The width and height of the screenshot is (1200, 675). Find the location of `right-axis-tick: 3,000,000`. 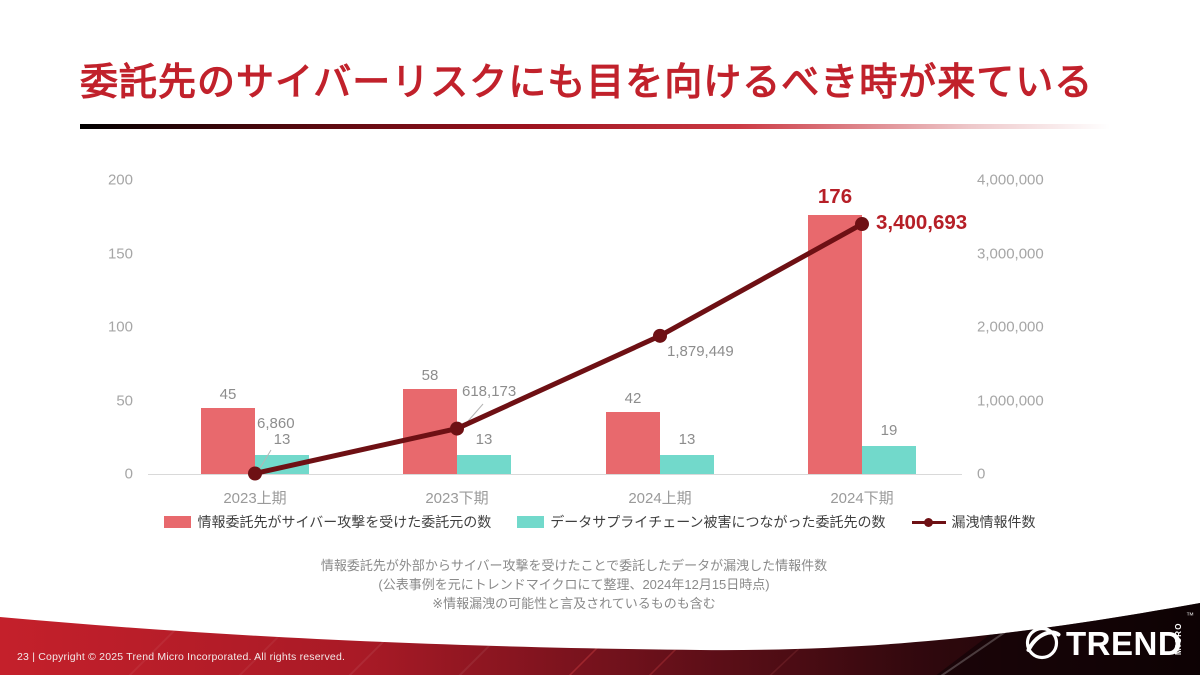

right-axis-tick: 3,000,000 is located at coordinates (1010, 253).